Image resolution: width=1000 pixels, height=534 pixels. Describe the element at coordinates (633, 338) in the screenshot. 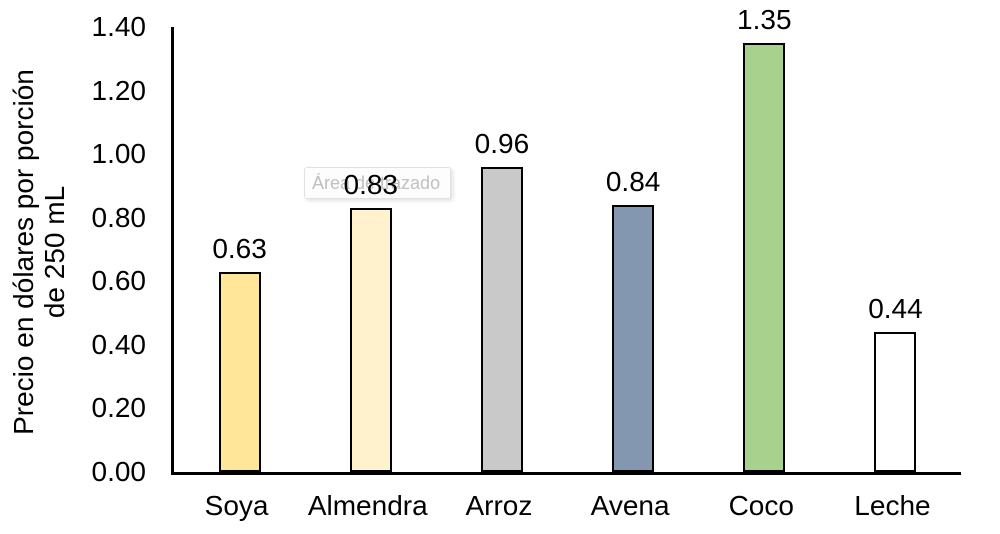

I see `bar-avena` at that location.